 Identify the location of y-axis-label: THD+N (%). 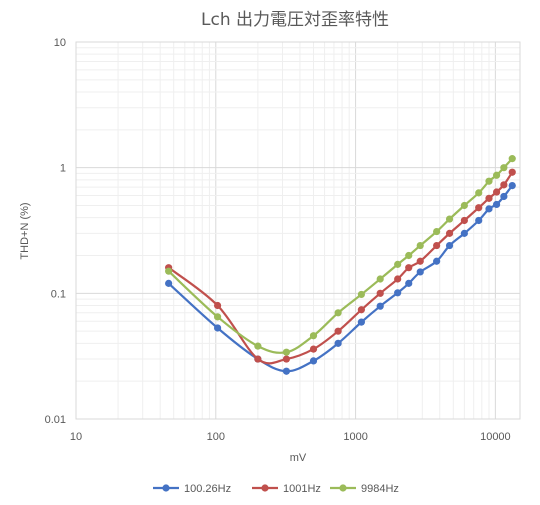
(25, 230).